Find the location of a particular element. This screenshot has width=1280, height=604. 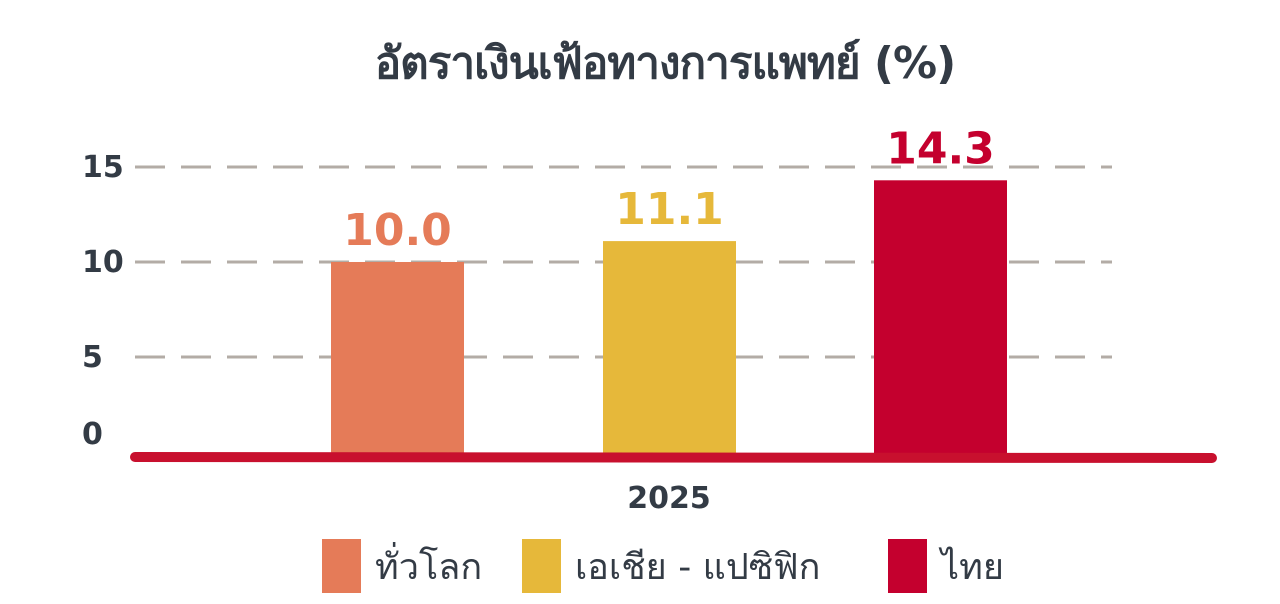

value-labels: 10.0 11.1 14.3 is located at coordinates (669, 189).